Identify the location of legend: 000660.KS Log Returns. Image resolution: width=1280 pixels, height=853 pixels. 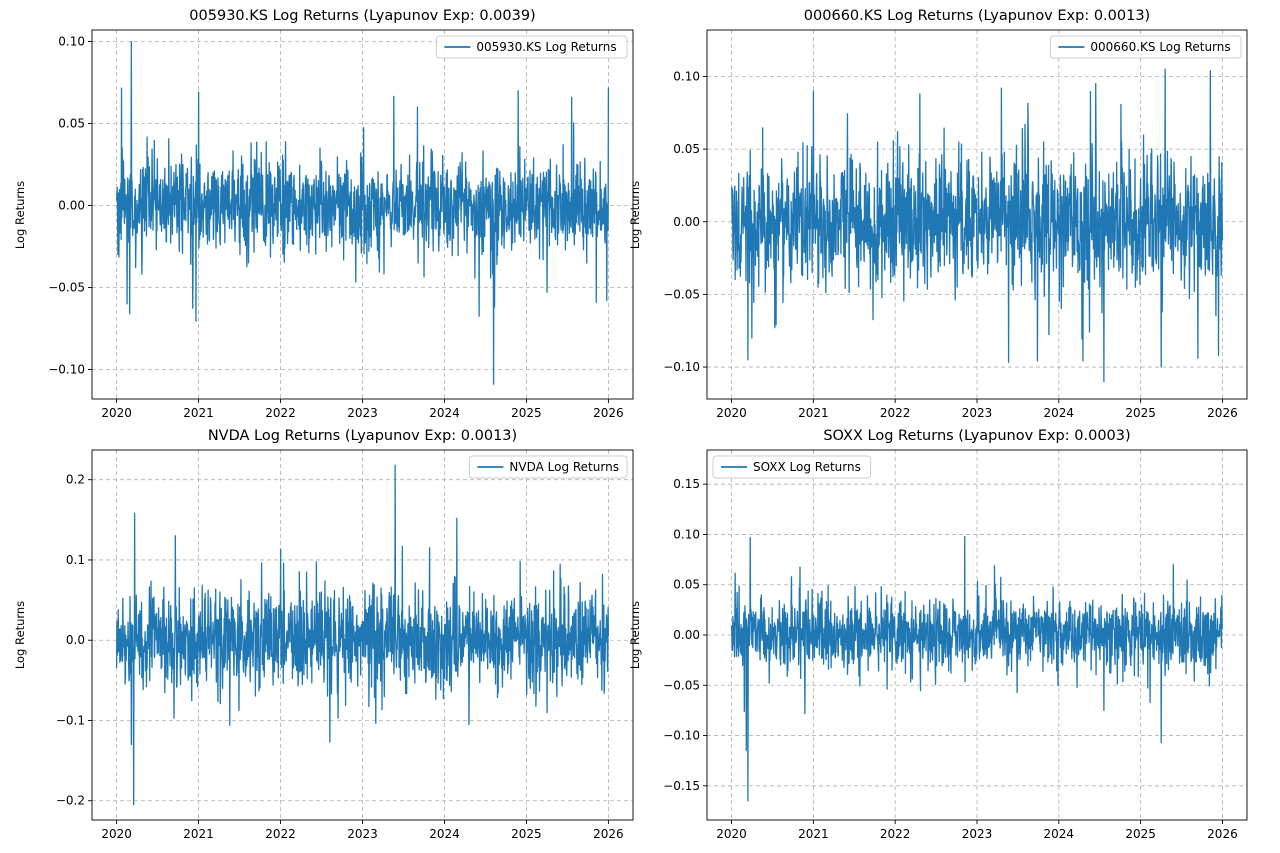
(1145, 47).